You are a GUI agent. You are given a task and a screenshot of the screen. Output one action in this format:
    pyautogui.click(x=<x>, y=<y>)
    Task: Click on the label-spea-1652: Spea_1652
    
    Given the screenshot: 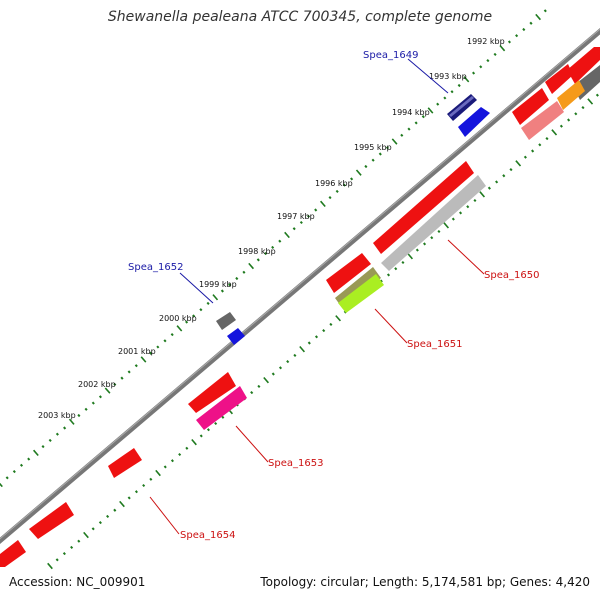 What is the action you would take?
    pyautogui.click(x=155, y=267)
    